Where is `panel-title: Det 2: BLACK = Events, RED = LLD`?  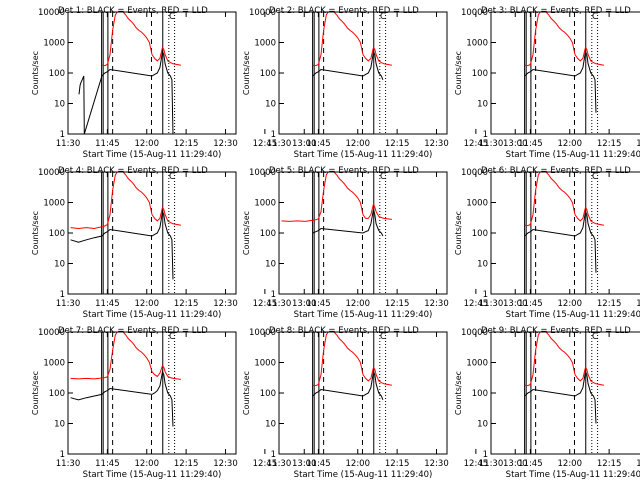
panel-title: Det 2: BLACK = Events, RED = LLD is located at coordinates (344, 11).